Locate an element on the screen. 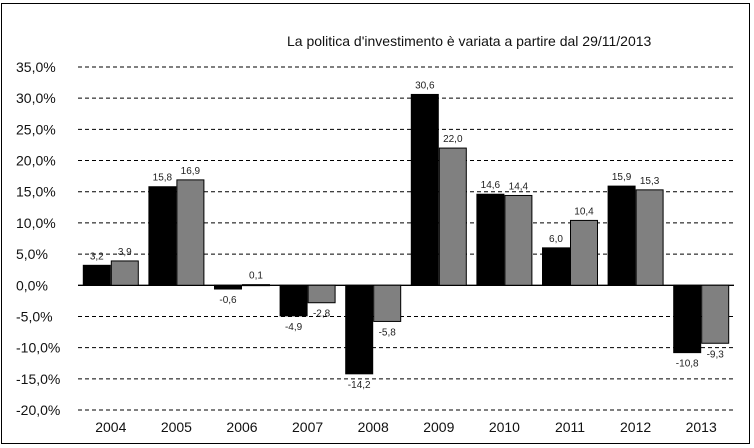 This screenshot has width=754, height=448. x-tick-label: 2013 is located at coordinates (701, 427).